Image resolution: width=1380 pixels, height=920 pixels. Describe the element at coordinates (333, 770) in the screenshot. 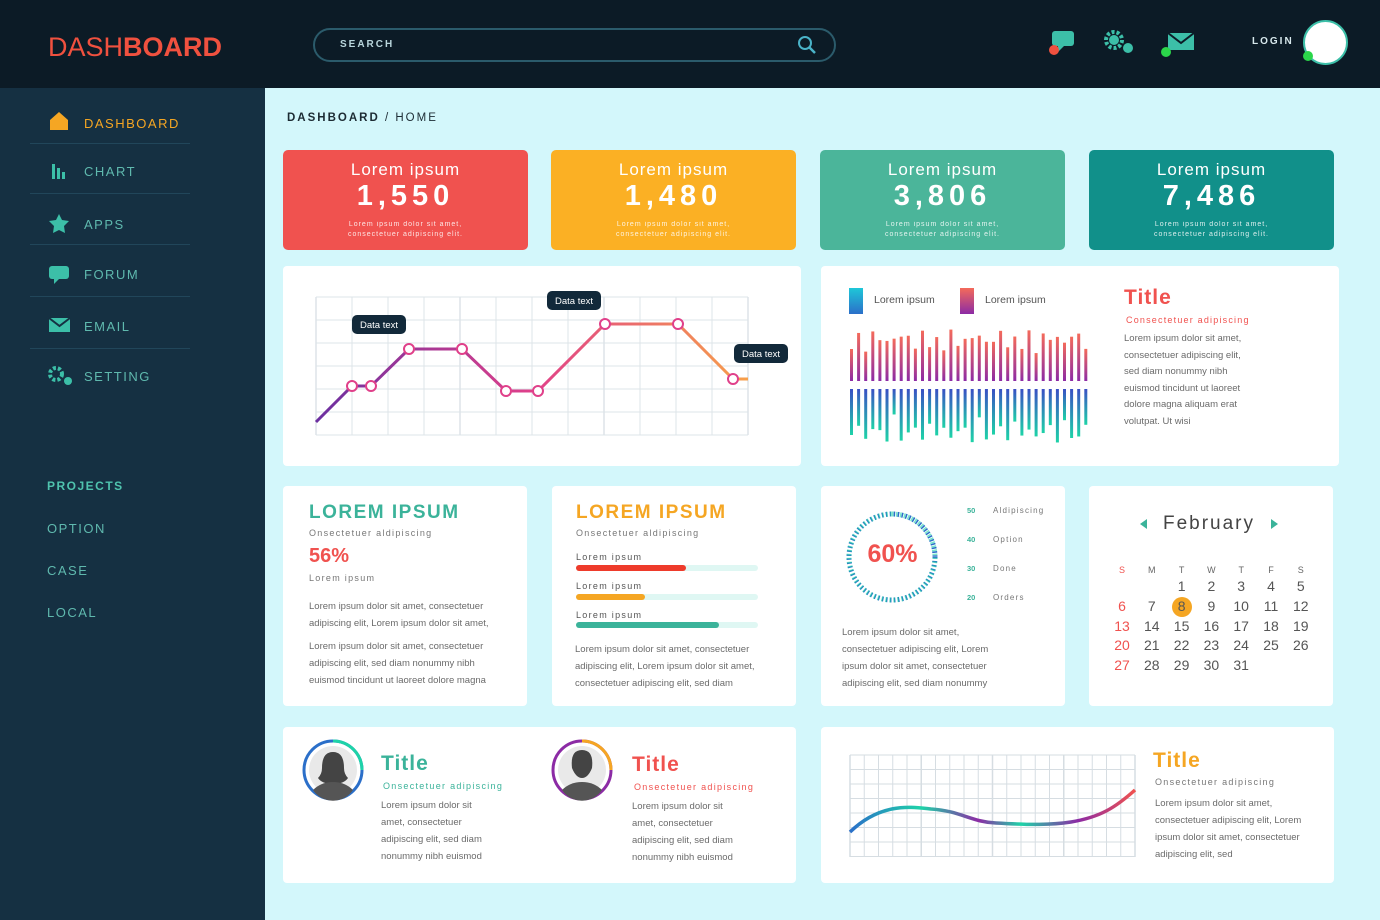

I see `profile-avatar` at that location.